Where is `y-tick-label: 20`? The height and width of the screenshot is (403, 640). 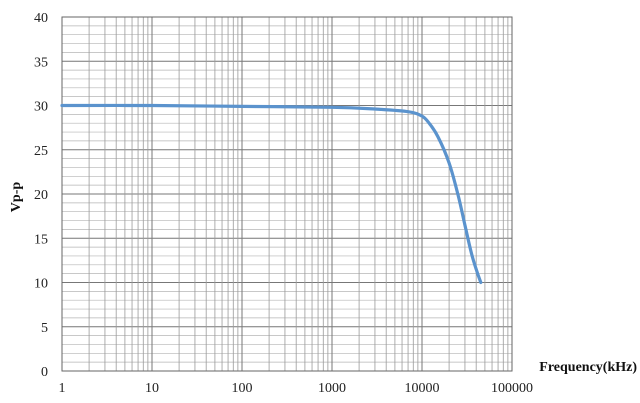 y-tick-label: 20 is located at coordinates (41, 195).